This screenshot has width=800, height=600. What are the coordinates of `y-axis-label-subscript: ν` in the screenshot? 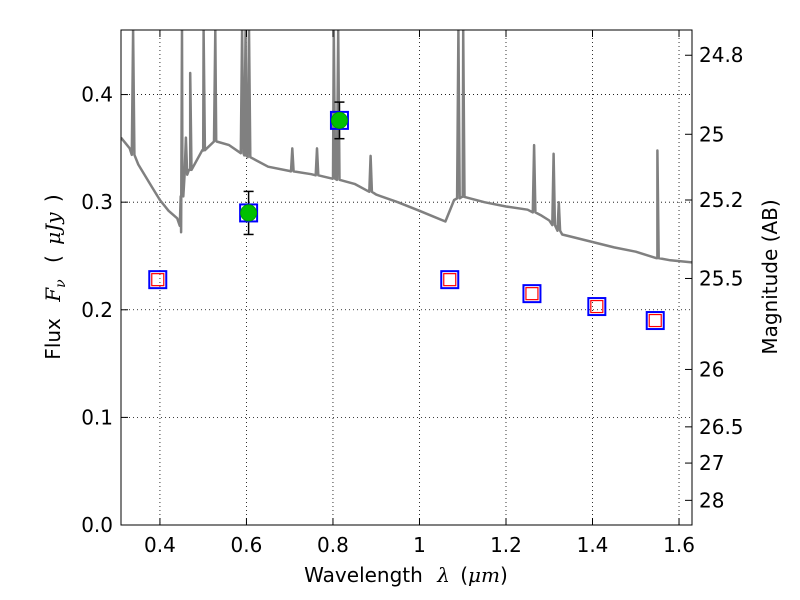 It's located at (61, 283).